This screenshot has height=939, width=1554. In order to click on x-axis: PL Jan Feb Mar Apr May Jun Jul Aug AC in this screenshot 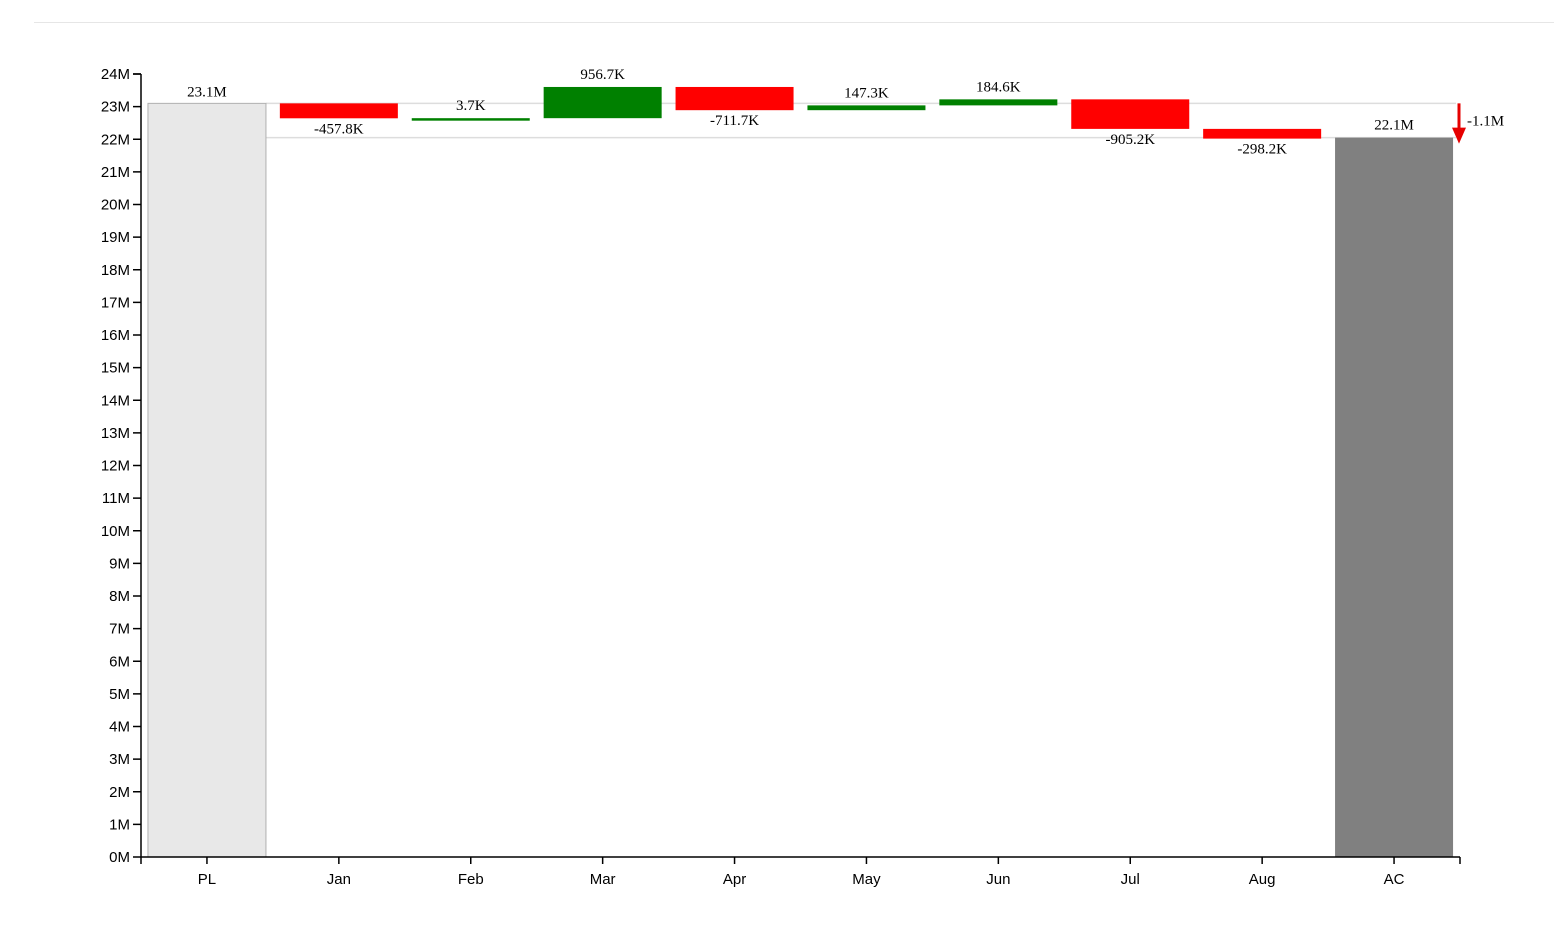, I will do `click(800, 872)`.